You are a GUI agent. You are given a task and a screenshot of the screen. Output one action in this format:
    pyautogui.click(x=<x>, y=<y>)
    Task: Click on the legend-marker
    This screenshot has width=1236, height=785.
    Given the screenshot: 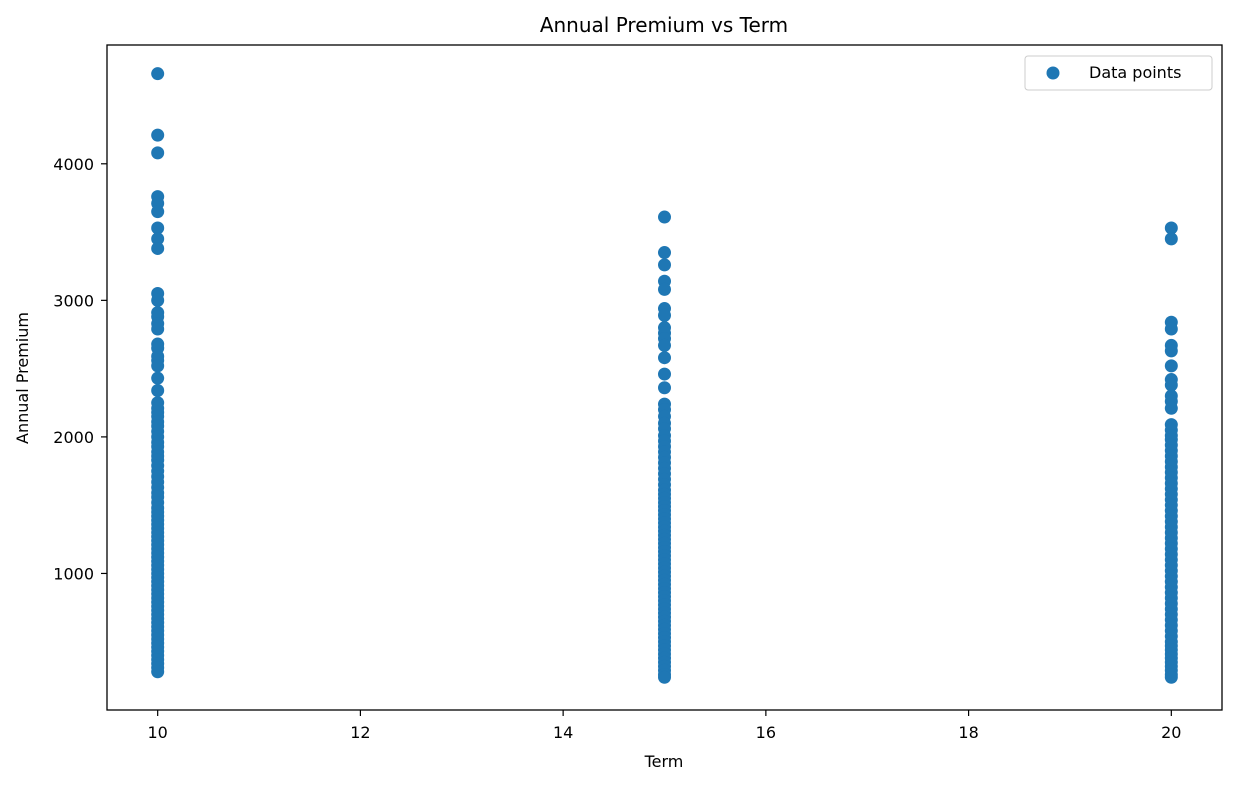 What is the action you would take?
    pyautogui.click(x=1053, y=73)
    